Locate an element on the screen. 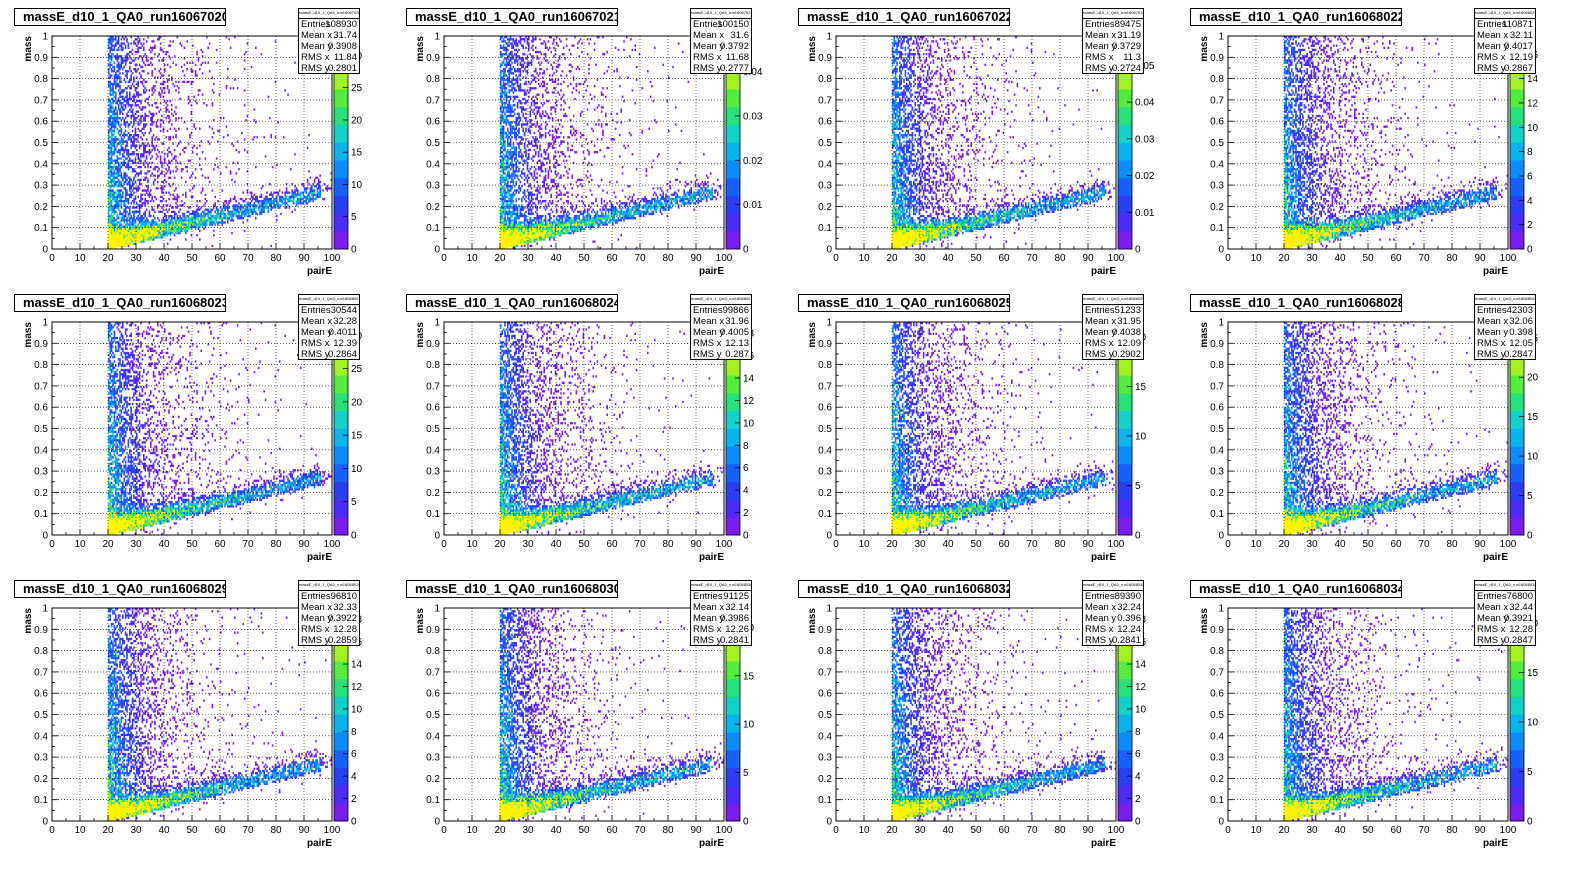 The image size is (1596, 872). stats-value: 0.287 is located at coordinates (737, 354).